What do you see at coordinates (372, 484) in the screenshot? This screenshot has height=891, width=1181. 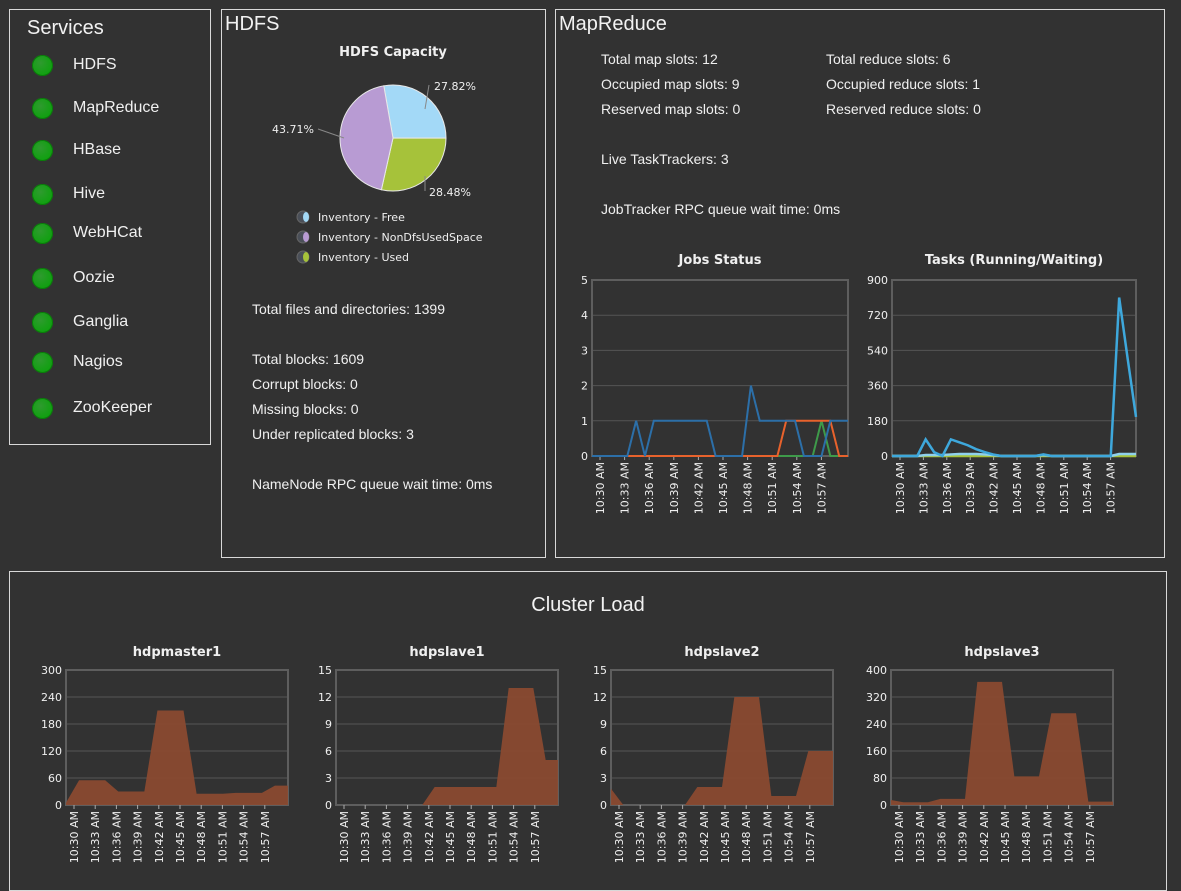 I see `stat-namenode-rpc: NameNode RPC queue wait time: 0ms` at bounding box center [372, 484].